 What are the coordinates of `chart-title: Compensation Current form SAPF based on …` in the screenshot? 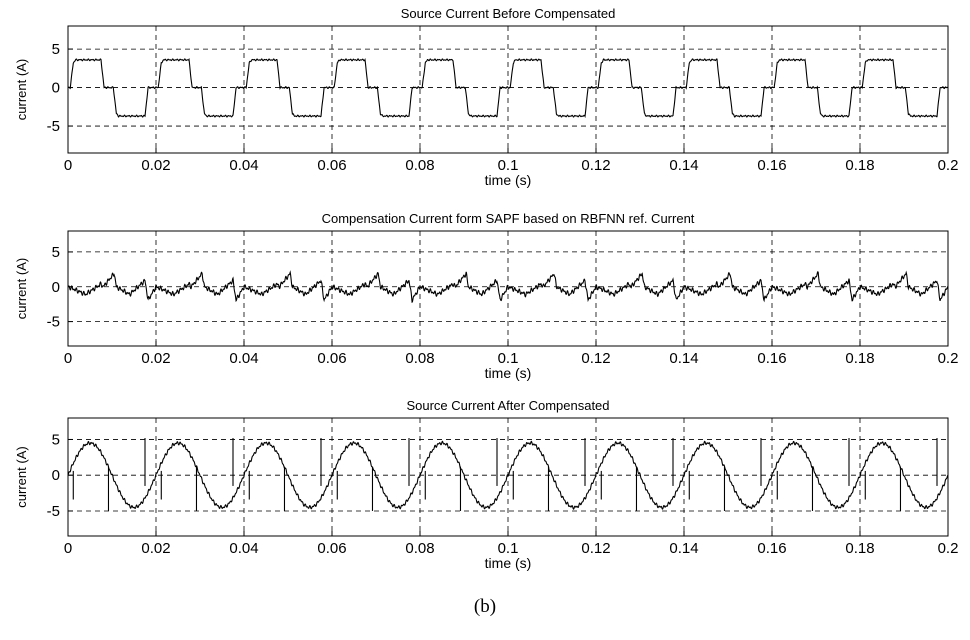 It's located at (508, 218).